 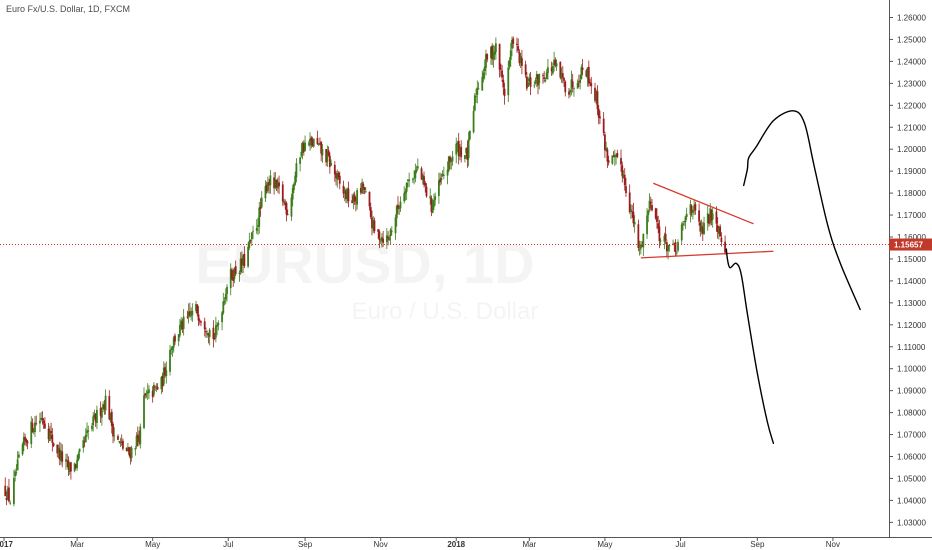 What do you see at coordinates (305, 544) in the screenshot?
I see `x-tick-label: Sep` at bounding box center [305, 544].